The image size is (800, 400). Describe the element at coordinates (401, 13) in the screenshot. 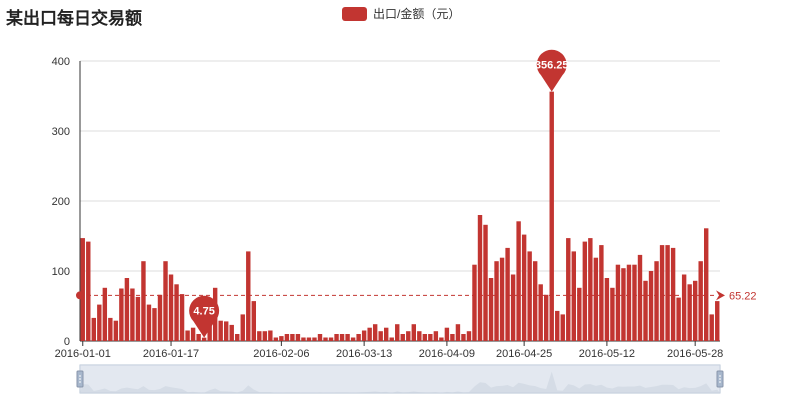

I see `legend: 出口/金额（元）` at that location.